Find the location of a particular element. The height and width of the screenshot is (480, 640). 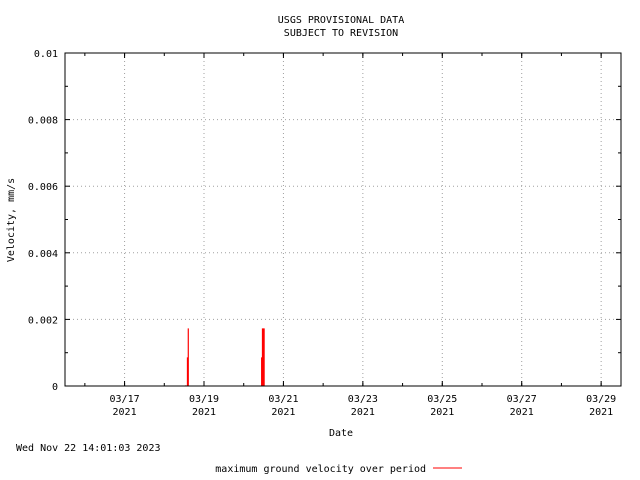

chart-title-line-1: USGS PROVISIONAL DATA is located at coordinates (341, 20).